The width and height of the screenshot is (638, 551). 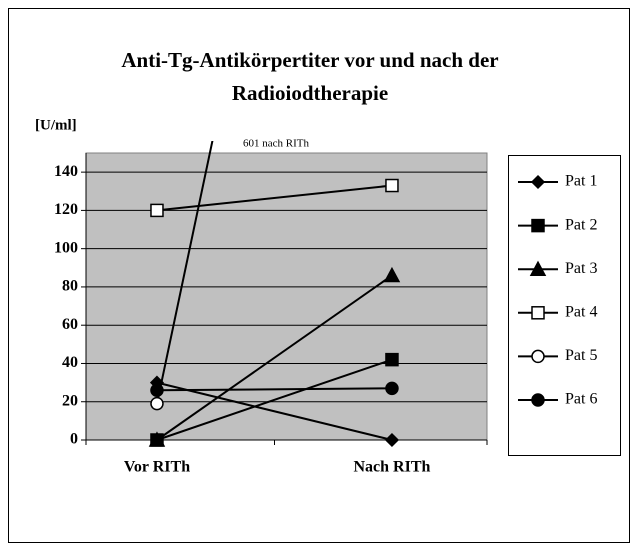 I want to click on legend-label: Pat 5, so click(x=581, y=355).